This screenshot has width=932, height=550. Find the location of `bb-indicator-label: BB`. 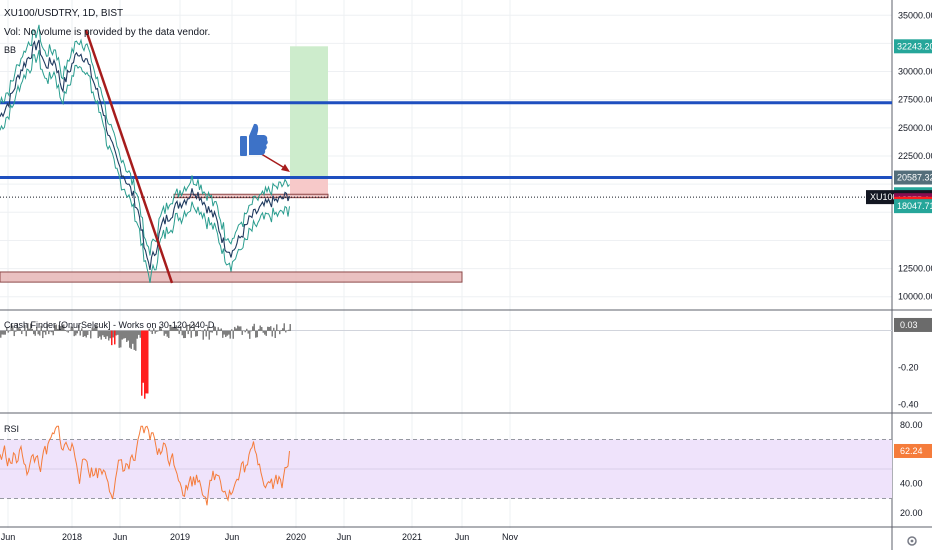

bb-indicator-label: BB is located at coordinates (10, 50).